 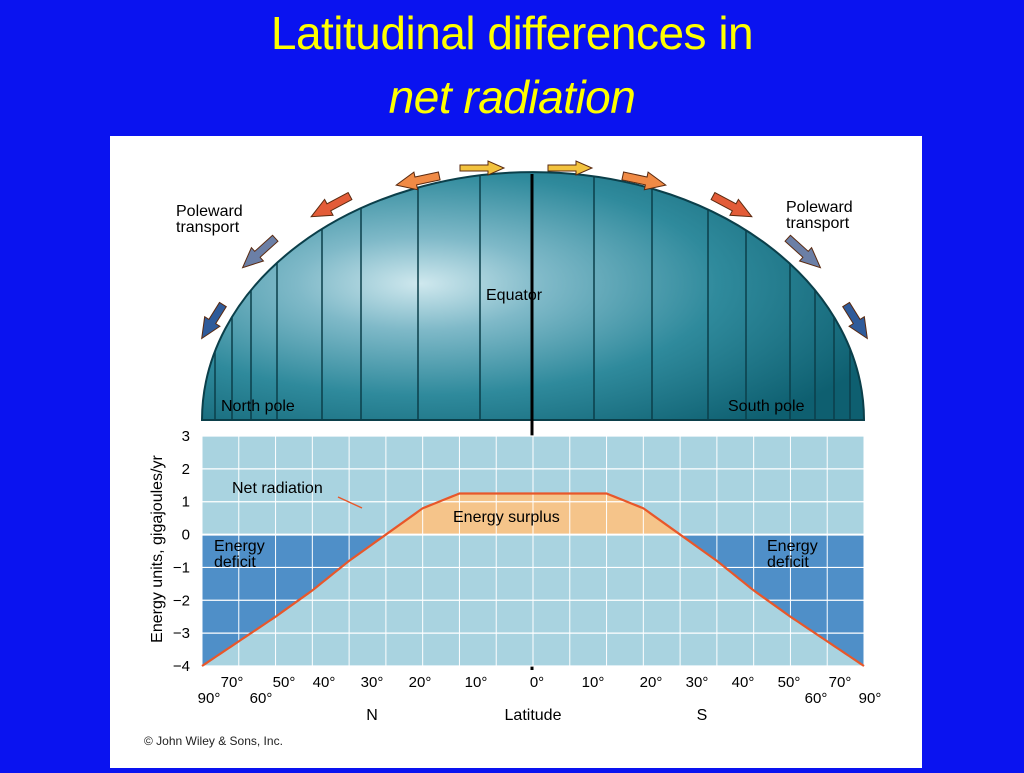 What do you see at coordinates (788, 562) in the screenshot?
I see `energy-deficit-right-label-2: deficit` at bounding box center [788, 562].